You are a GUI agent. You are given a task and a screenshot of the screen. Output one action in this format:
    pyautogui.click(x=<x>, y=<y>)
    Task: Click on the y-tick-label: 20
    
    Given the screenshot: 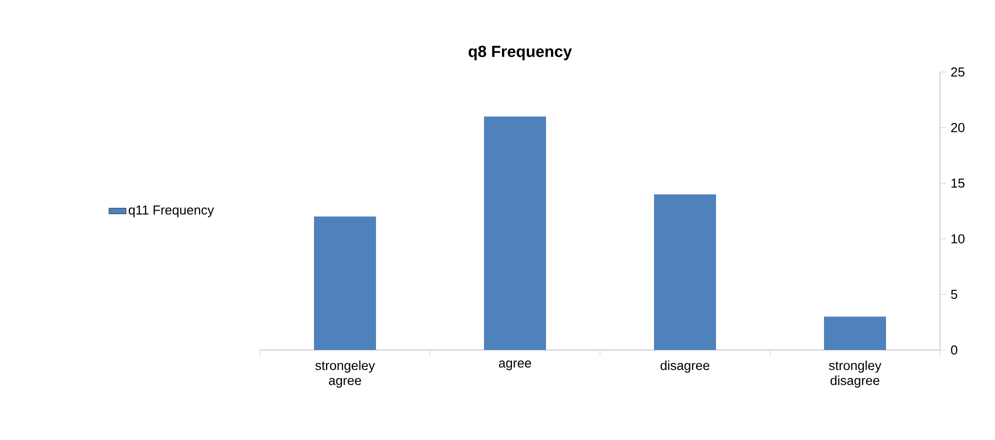 What is the action you would take?
    pyautogui.click(x=957, y=127)
    